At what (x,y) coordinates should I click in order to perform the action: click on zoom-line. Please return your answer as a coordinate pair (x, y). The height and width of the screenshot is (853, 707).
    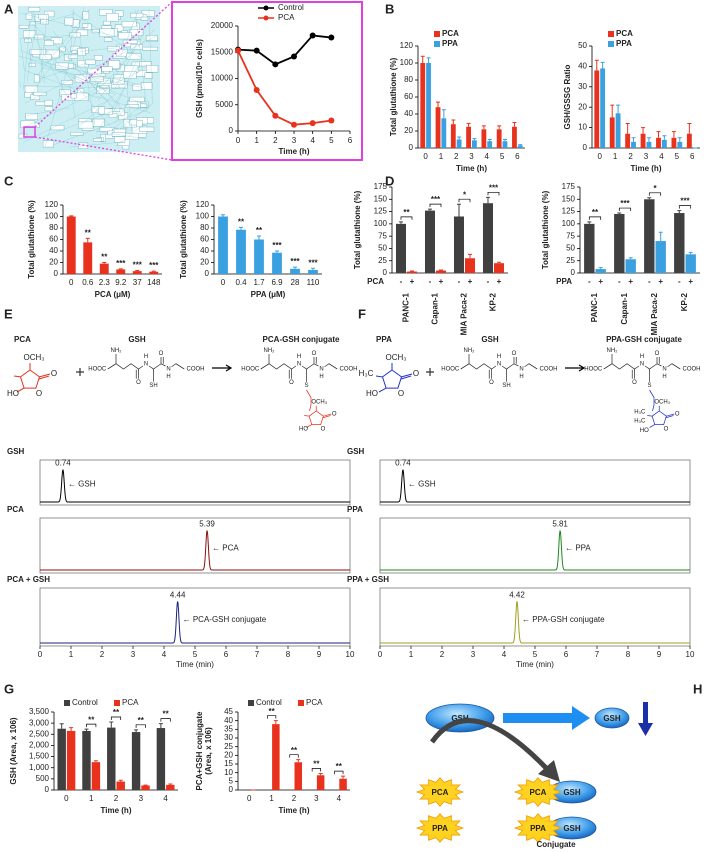
    Looking at the image, I should click on (103, 64).